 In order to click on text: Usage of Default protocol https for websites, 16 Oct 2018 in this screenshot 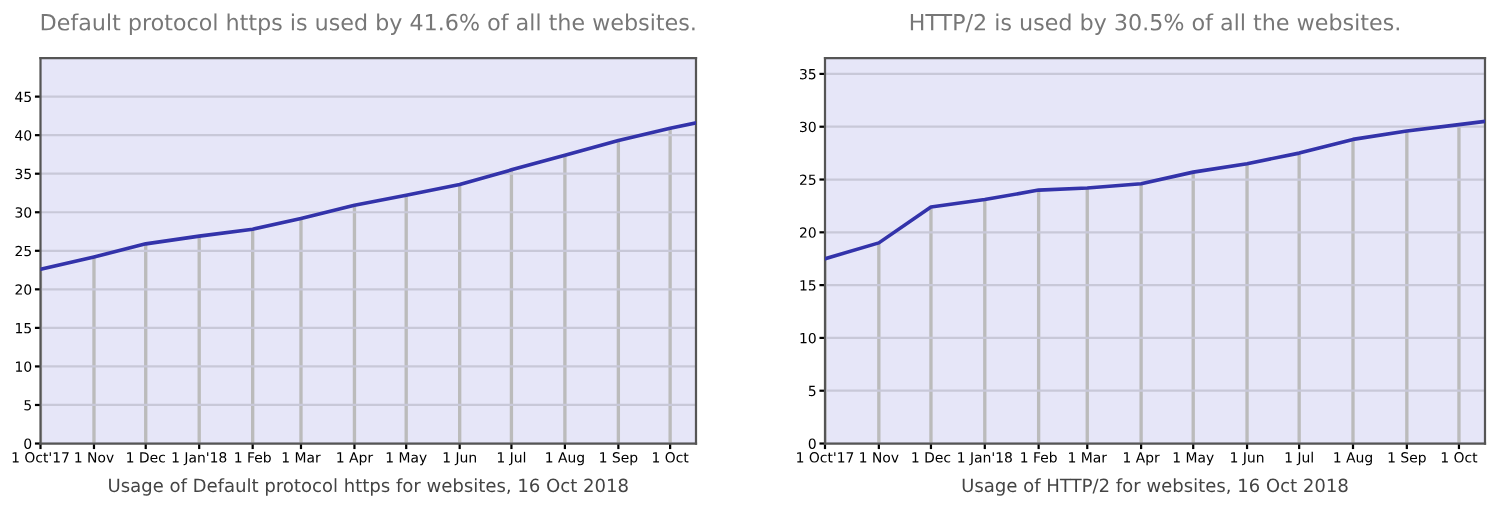, I will do `click(368, 487)`.